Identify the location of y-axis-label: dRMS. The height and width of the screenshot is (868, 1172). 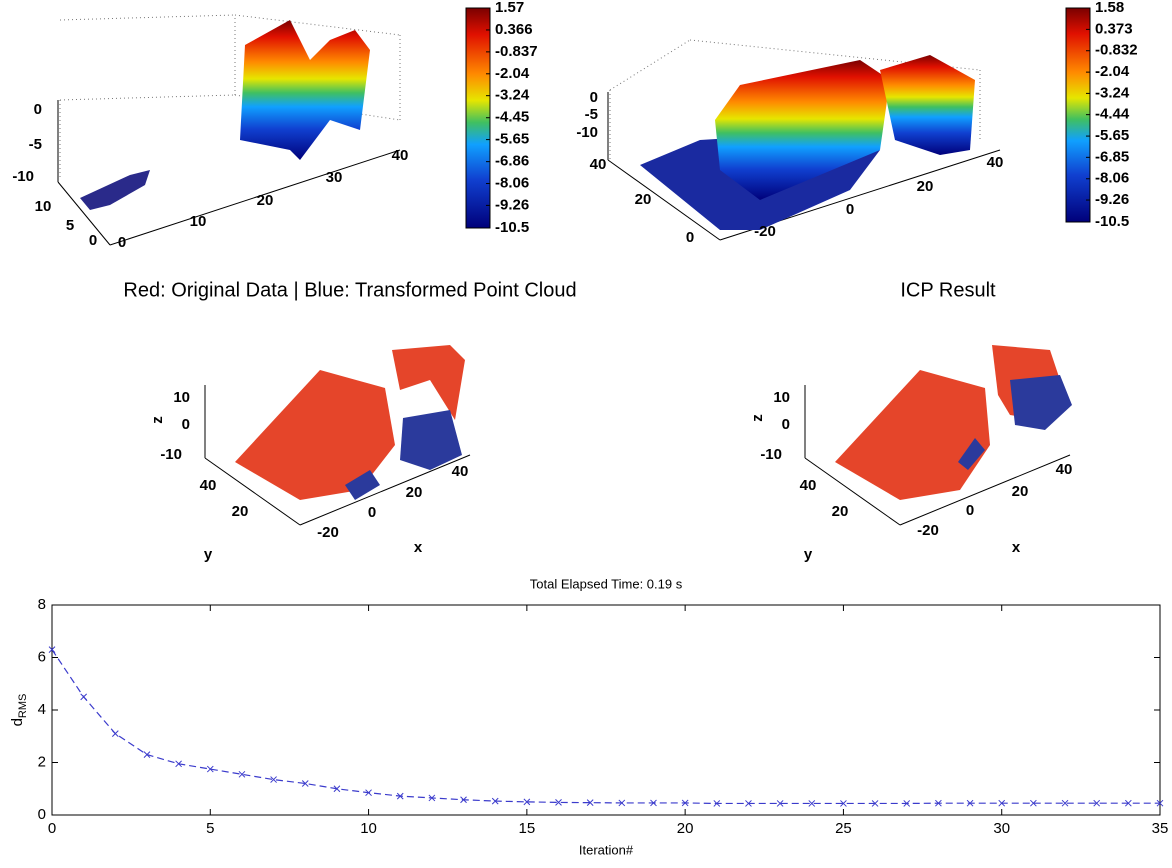
(19, 710).